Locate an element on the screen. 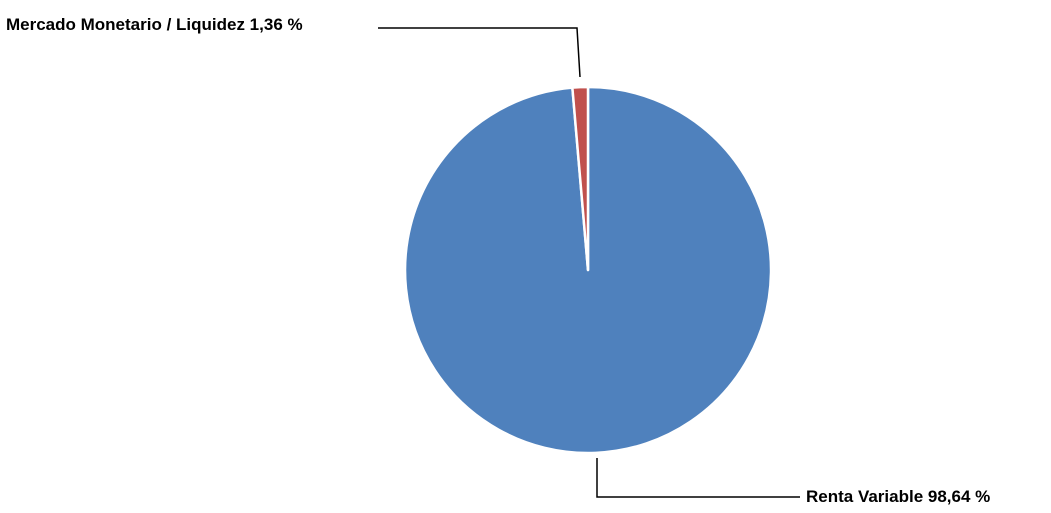 This screenshot has width=1051, height=513. leader-line-renta-variable is located at coordinates (698, 478).